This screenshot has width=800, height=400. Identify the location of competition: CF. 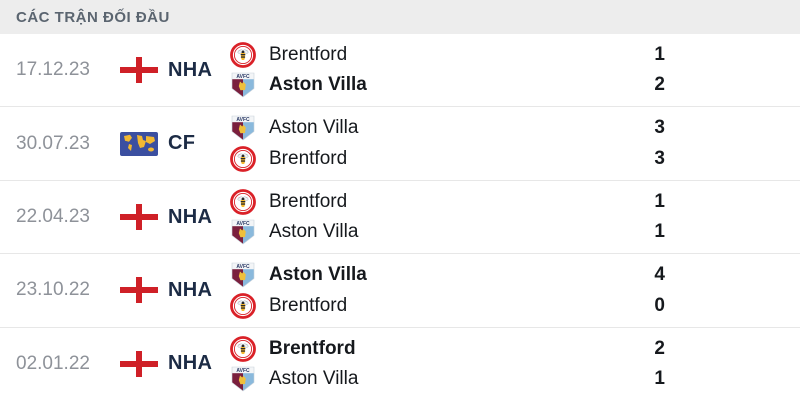
(175, 143).